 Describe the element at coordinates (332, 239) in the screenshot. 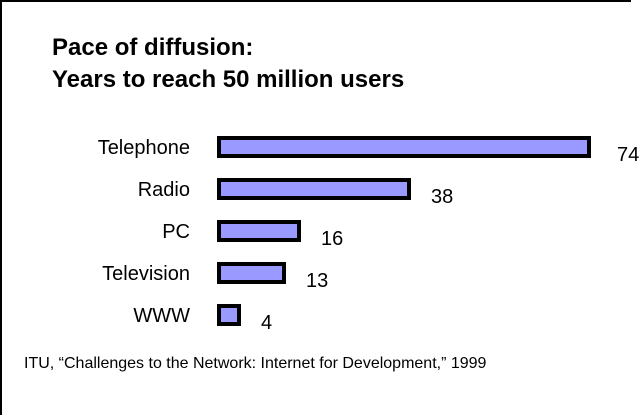

I see `value-label-pc: 16` at that location.